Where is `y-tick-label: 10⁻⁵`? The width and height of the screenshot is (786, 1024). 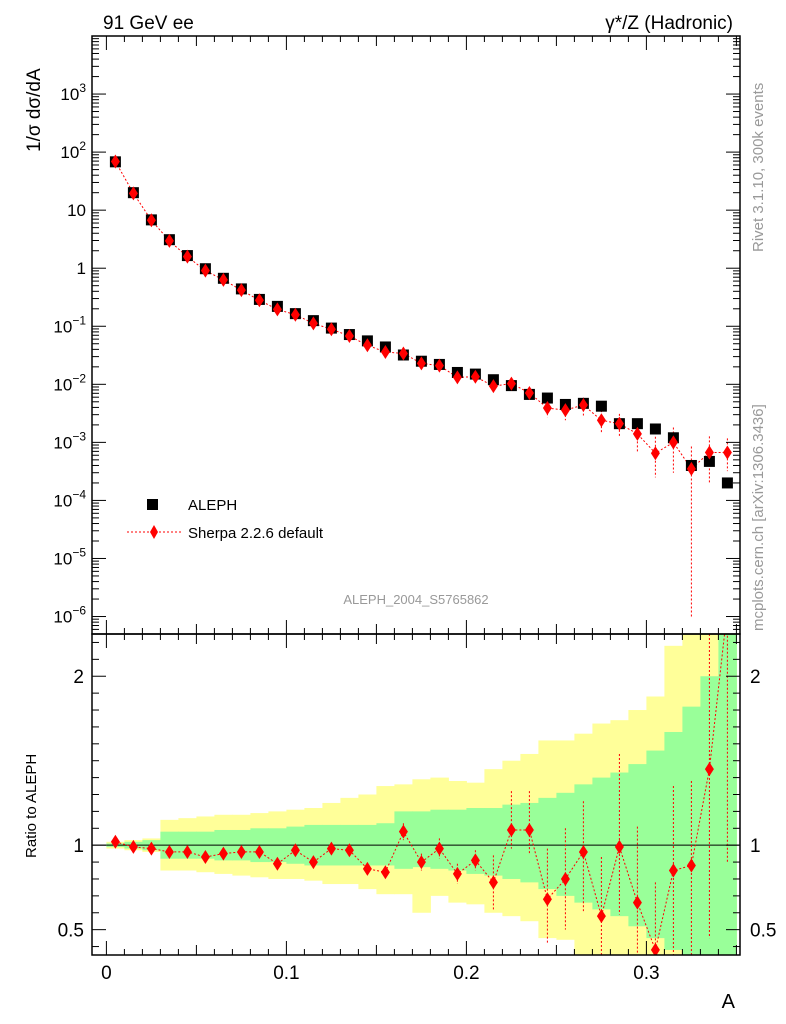 y-tick-label: 10⁻⁵ is located at coordinates (69, 556).